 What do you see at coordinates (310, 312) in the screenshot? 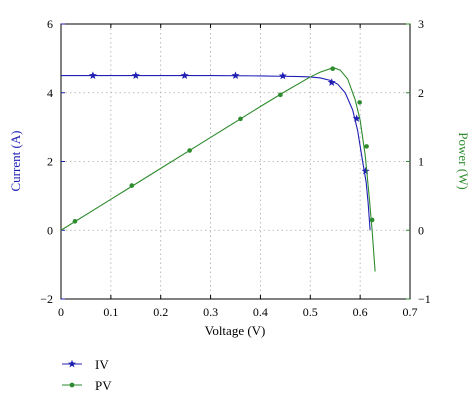
I see `x-tick-label: 0.5` at bounding box center [310, 312].